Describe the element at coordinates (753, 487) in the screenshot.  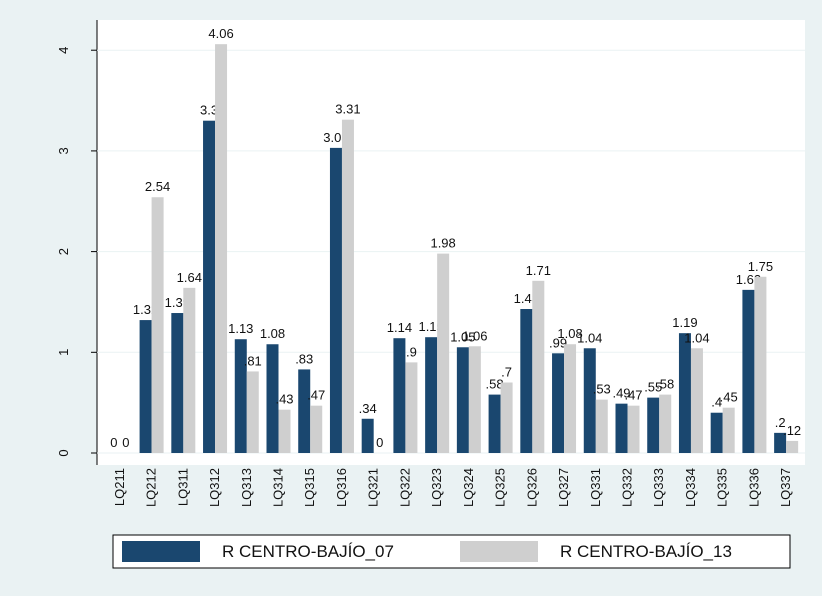
I see `x-tick-label: LQ336` at that location.